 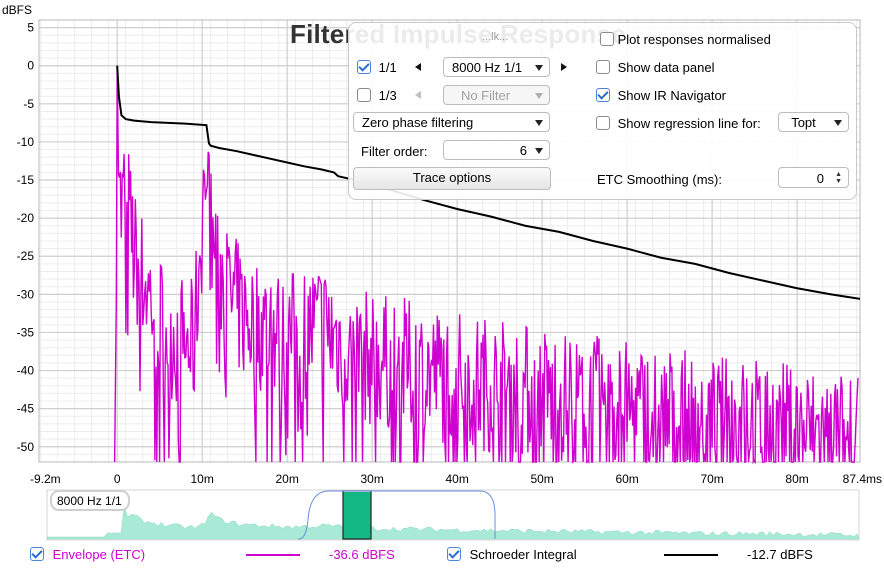 What do you see at coordinates (418, 67) in the screenshot?
I see `octave-1-1-prev-arrow` at bounding box center [418, 67].